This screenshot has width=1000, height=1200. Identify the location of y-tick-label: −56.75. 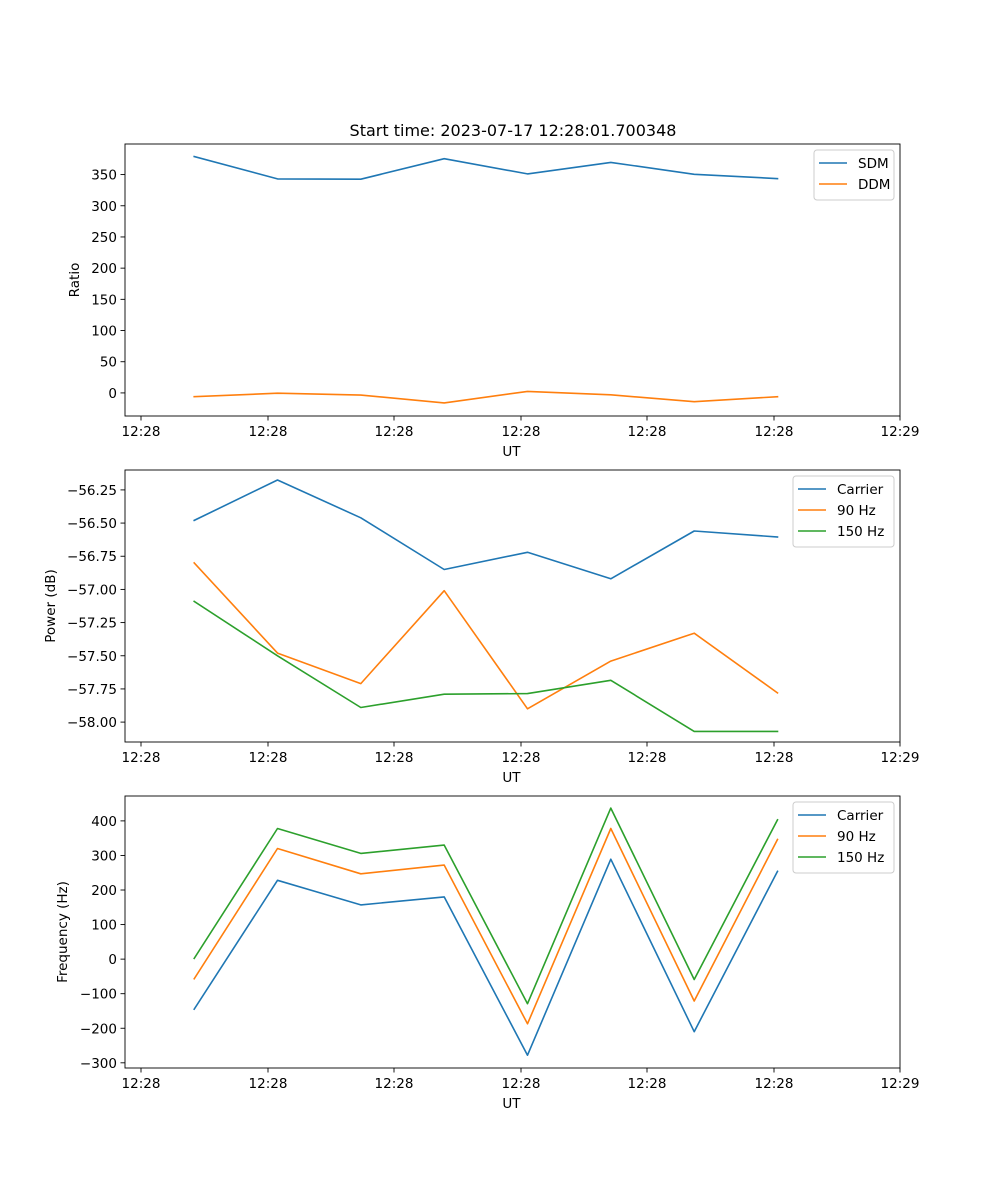
(92, 557).